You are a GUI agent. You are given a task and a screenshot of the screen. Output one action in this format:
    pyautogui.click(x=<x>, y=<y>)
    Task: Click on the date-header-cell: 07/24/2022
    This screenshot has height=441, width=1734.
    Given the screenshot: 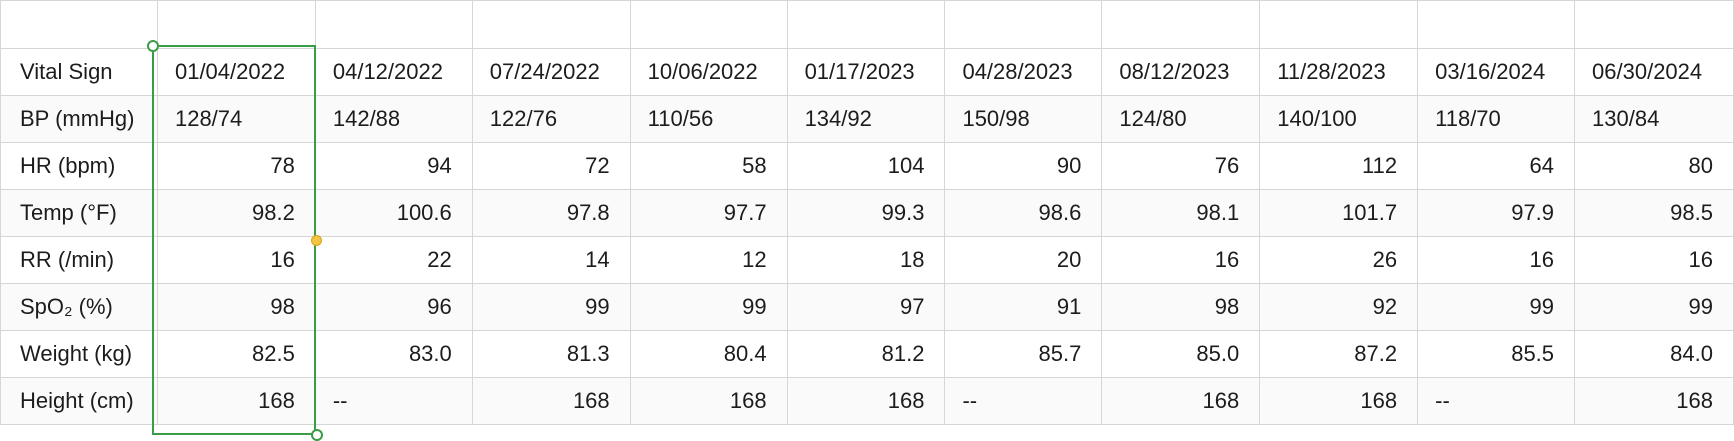 What is the action you would take?
    pyautogui.click(x=551, y=72)
    